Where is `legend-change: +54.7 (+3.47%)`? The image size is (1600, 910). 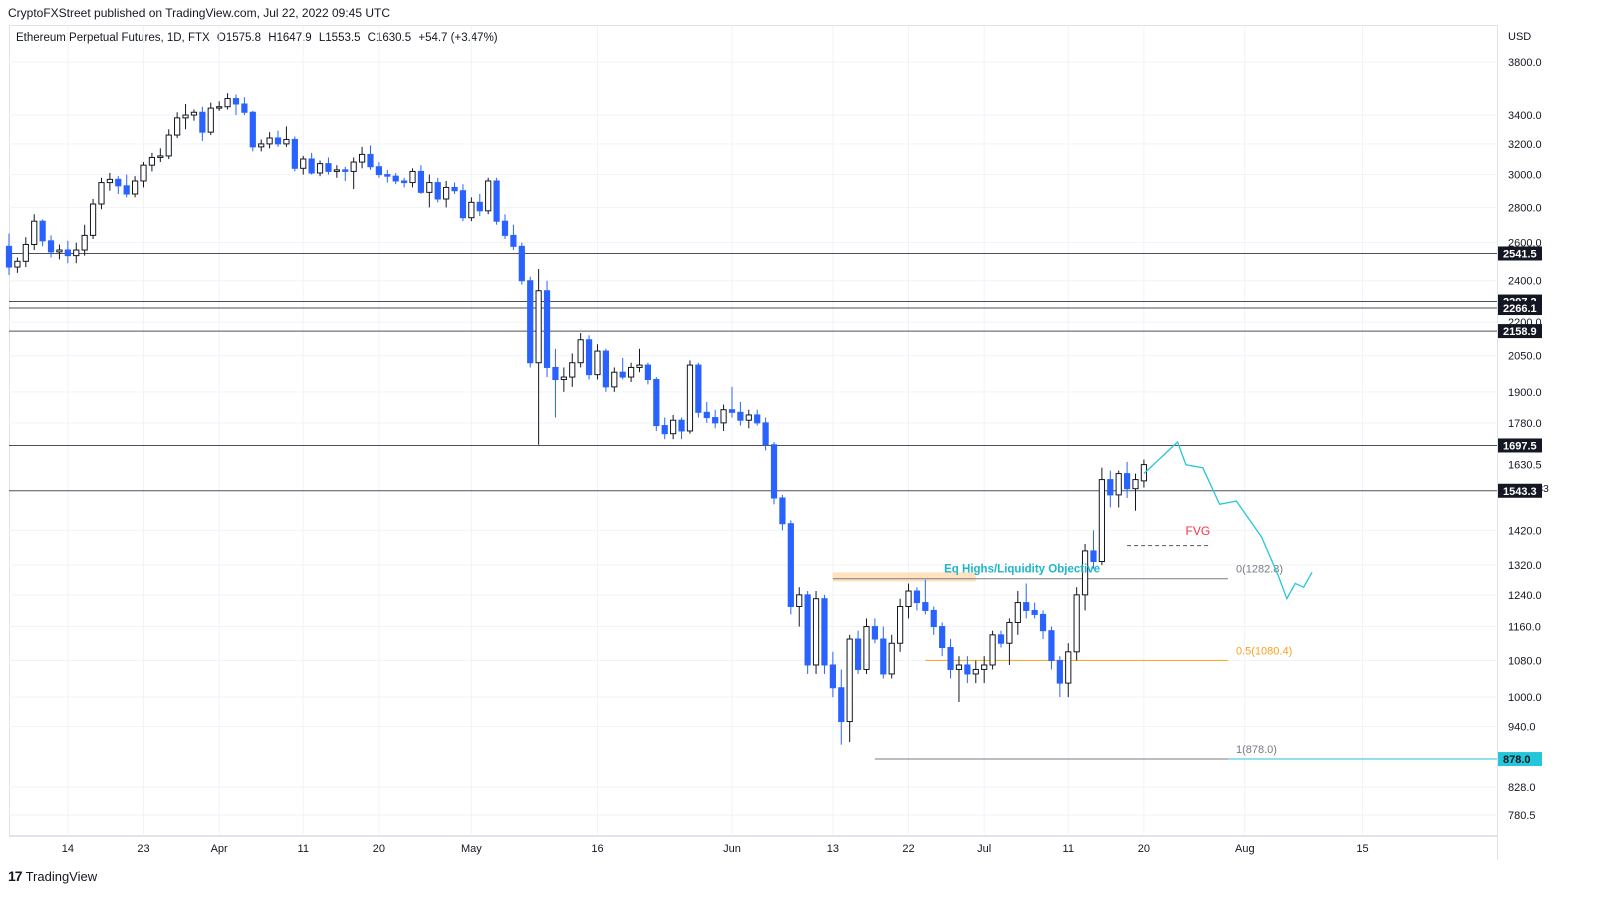 legend-change: +54.7 (+3.47%) is located at coordinates (458, 38).